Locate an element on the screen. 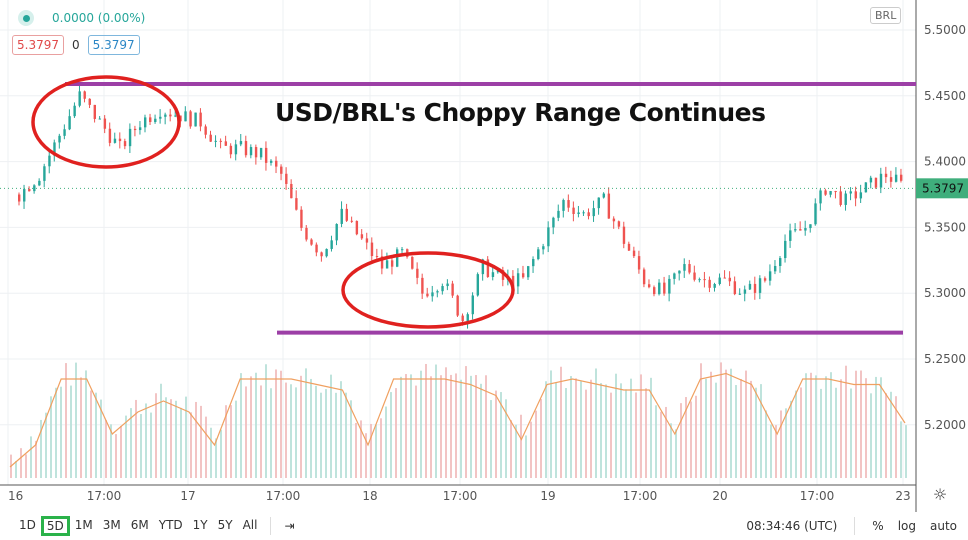 This screenshot has width=968, height=540. highlight-circle-bottom is located at coordinates (428, 290).